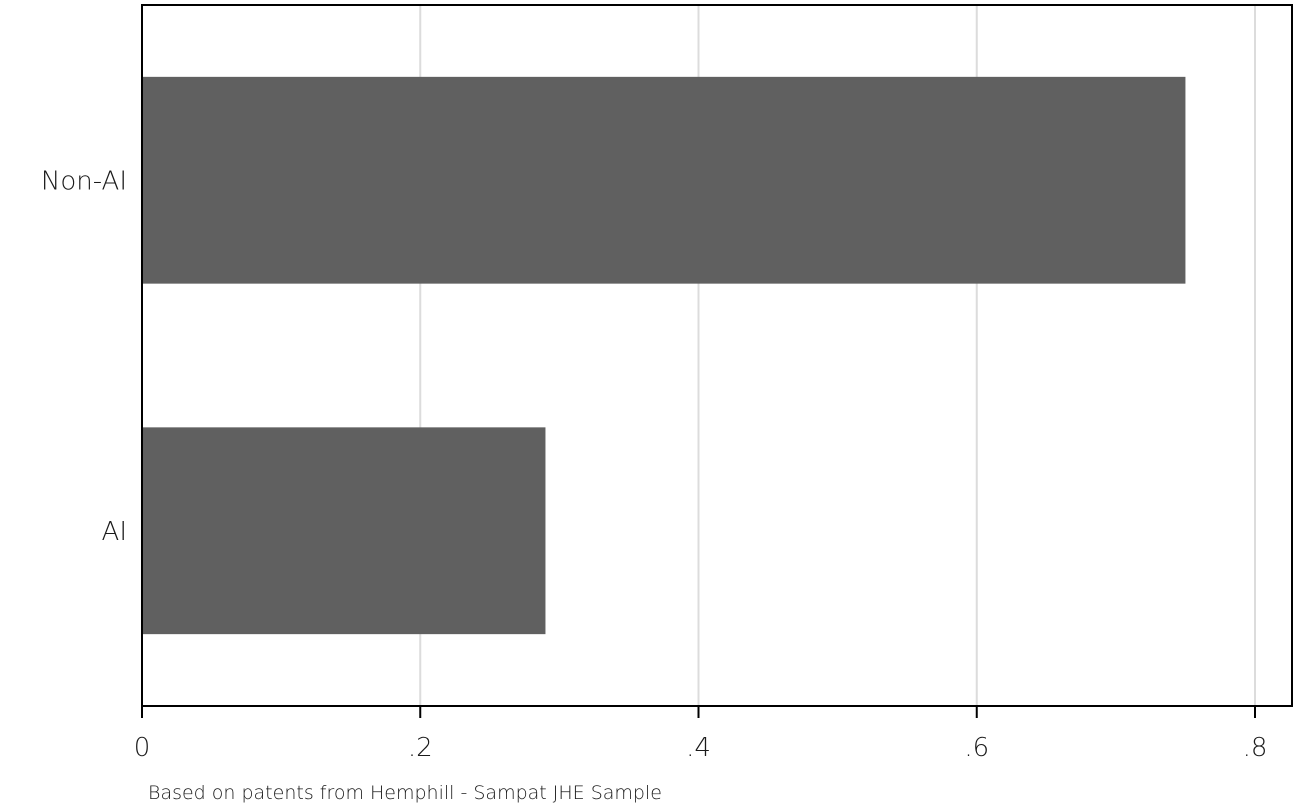 The image size is (1298, 811). What do you see at coordinates (114, 532) in the screenshot?
I see `category-label-ai: AI` at bounding box center [114, 532].